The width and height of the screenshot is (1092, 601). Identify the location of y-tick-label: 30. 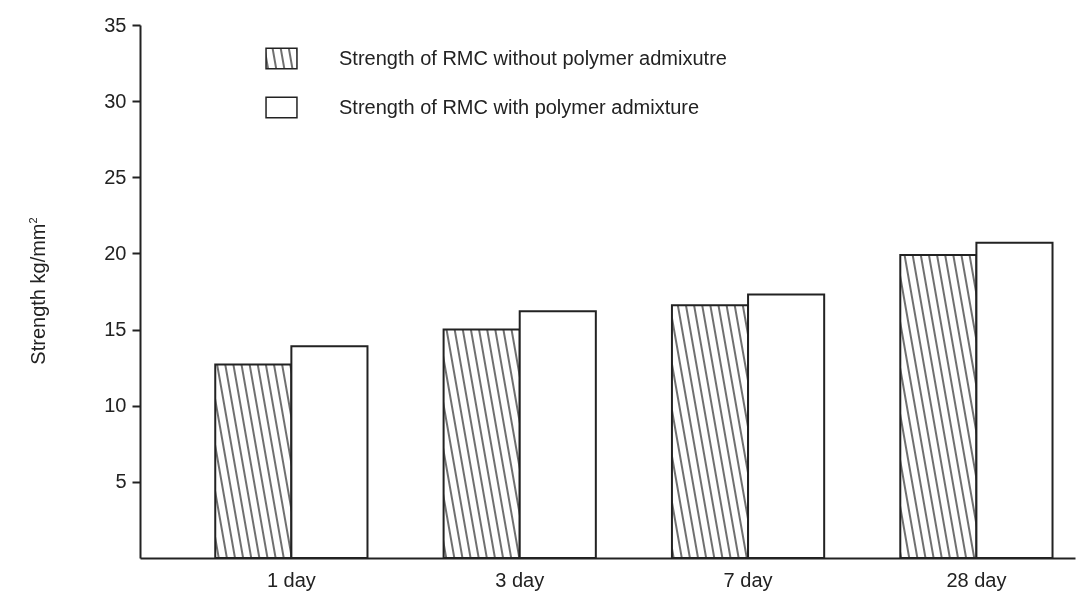
(115, 100).